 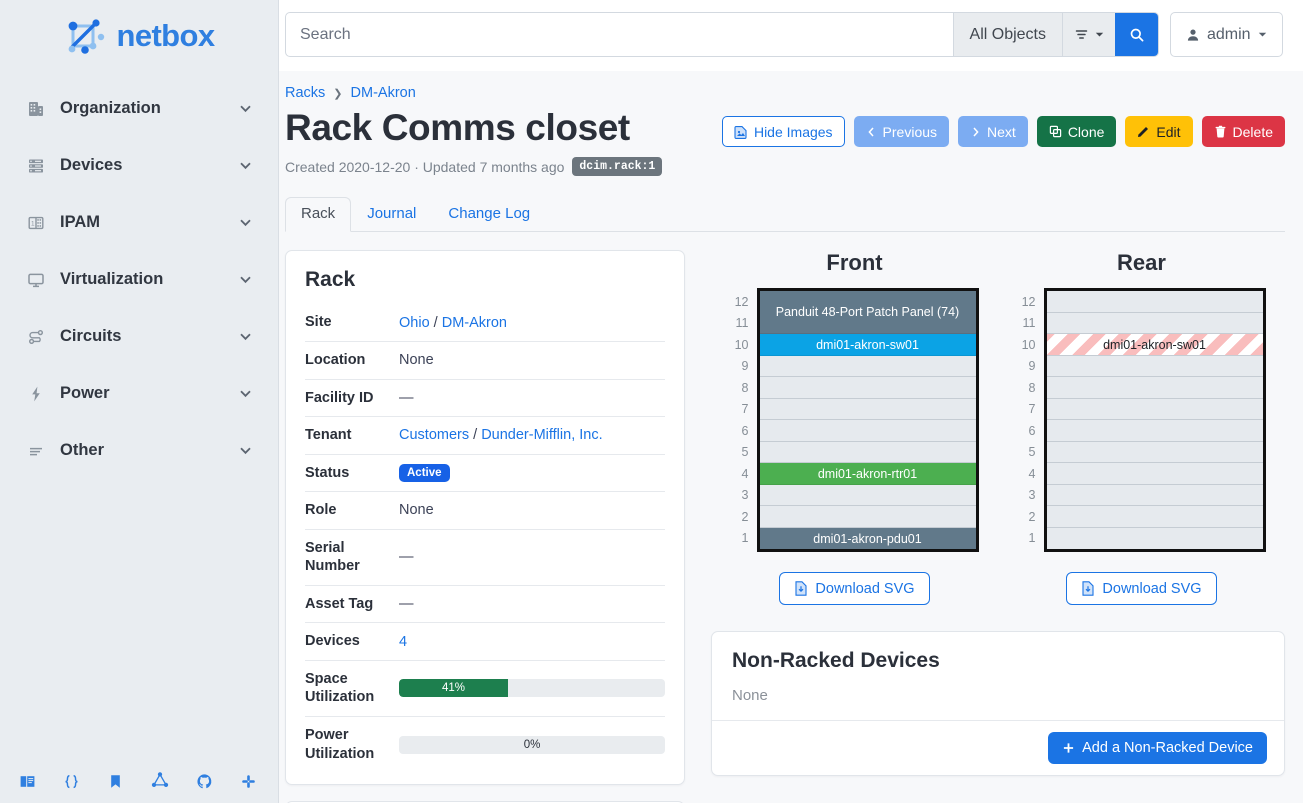 What do you see at coordinates (318, 215) in the screenshot?
I see `tab-rack: Rack` at bounding box center [318, 215].